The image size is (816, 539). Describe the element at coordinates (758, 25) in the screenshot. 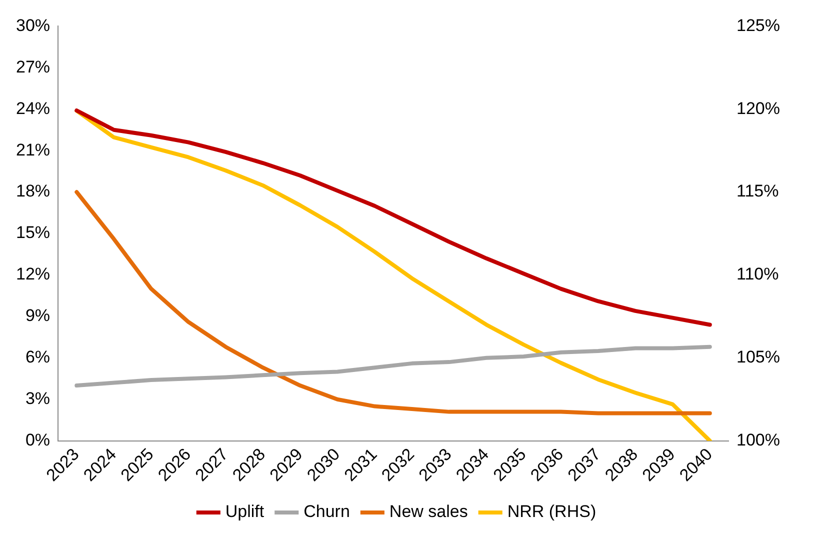

I see `y2-tick-label: 125%` at that location.